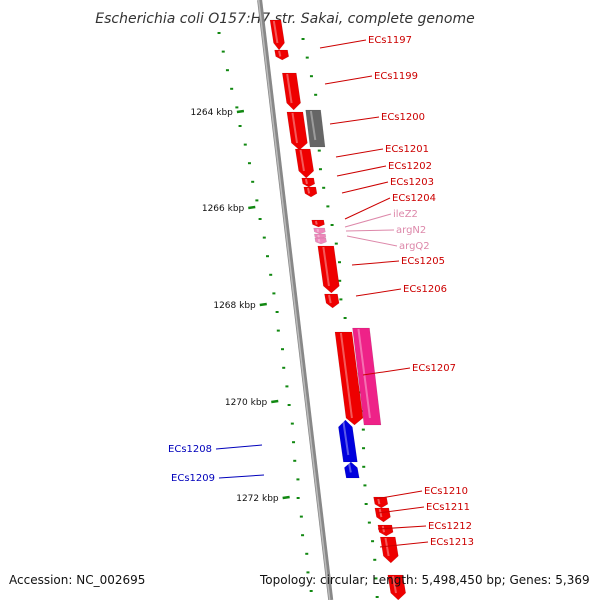 The width and height of the screenshot is (600, 600). I want to click on tick-label: 1270 kbp, so click(246, 403).